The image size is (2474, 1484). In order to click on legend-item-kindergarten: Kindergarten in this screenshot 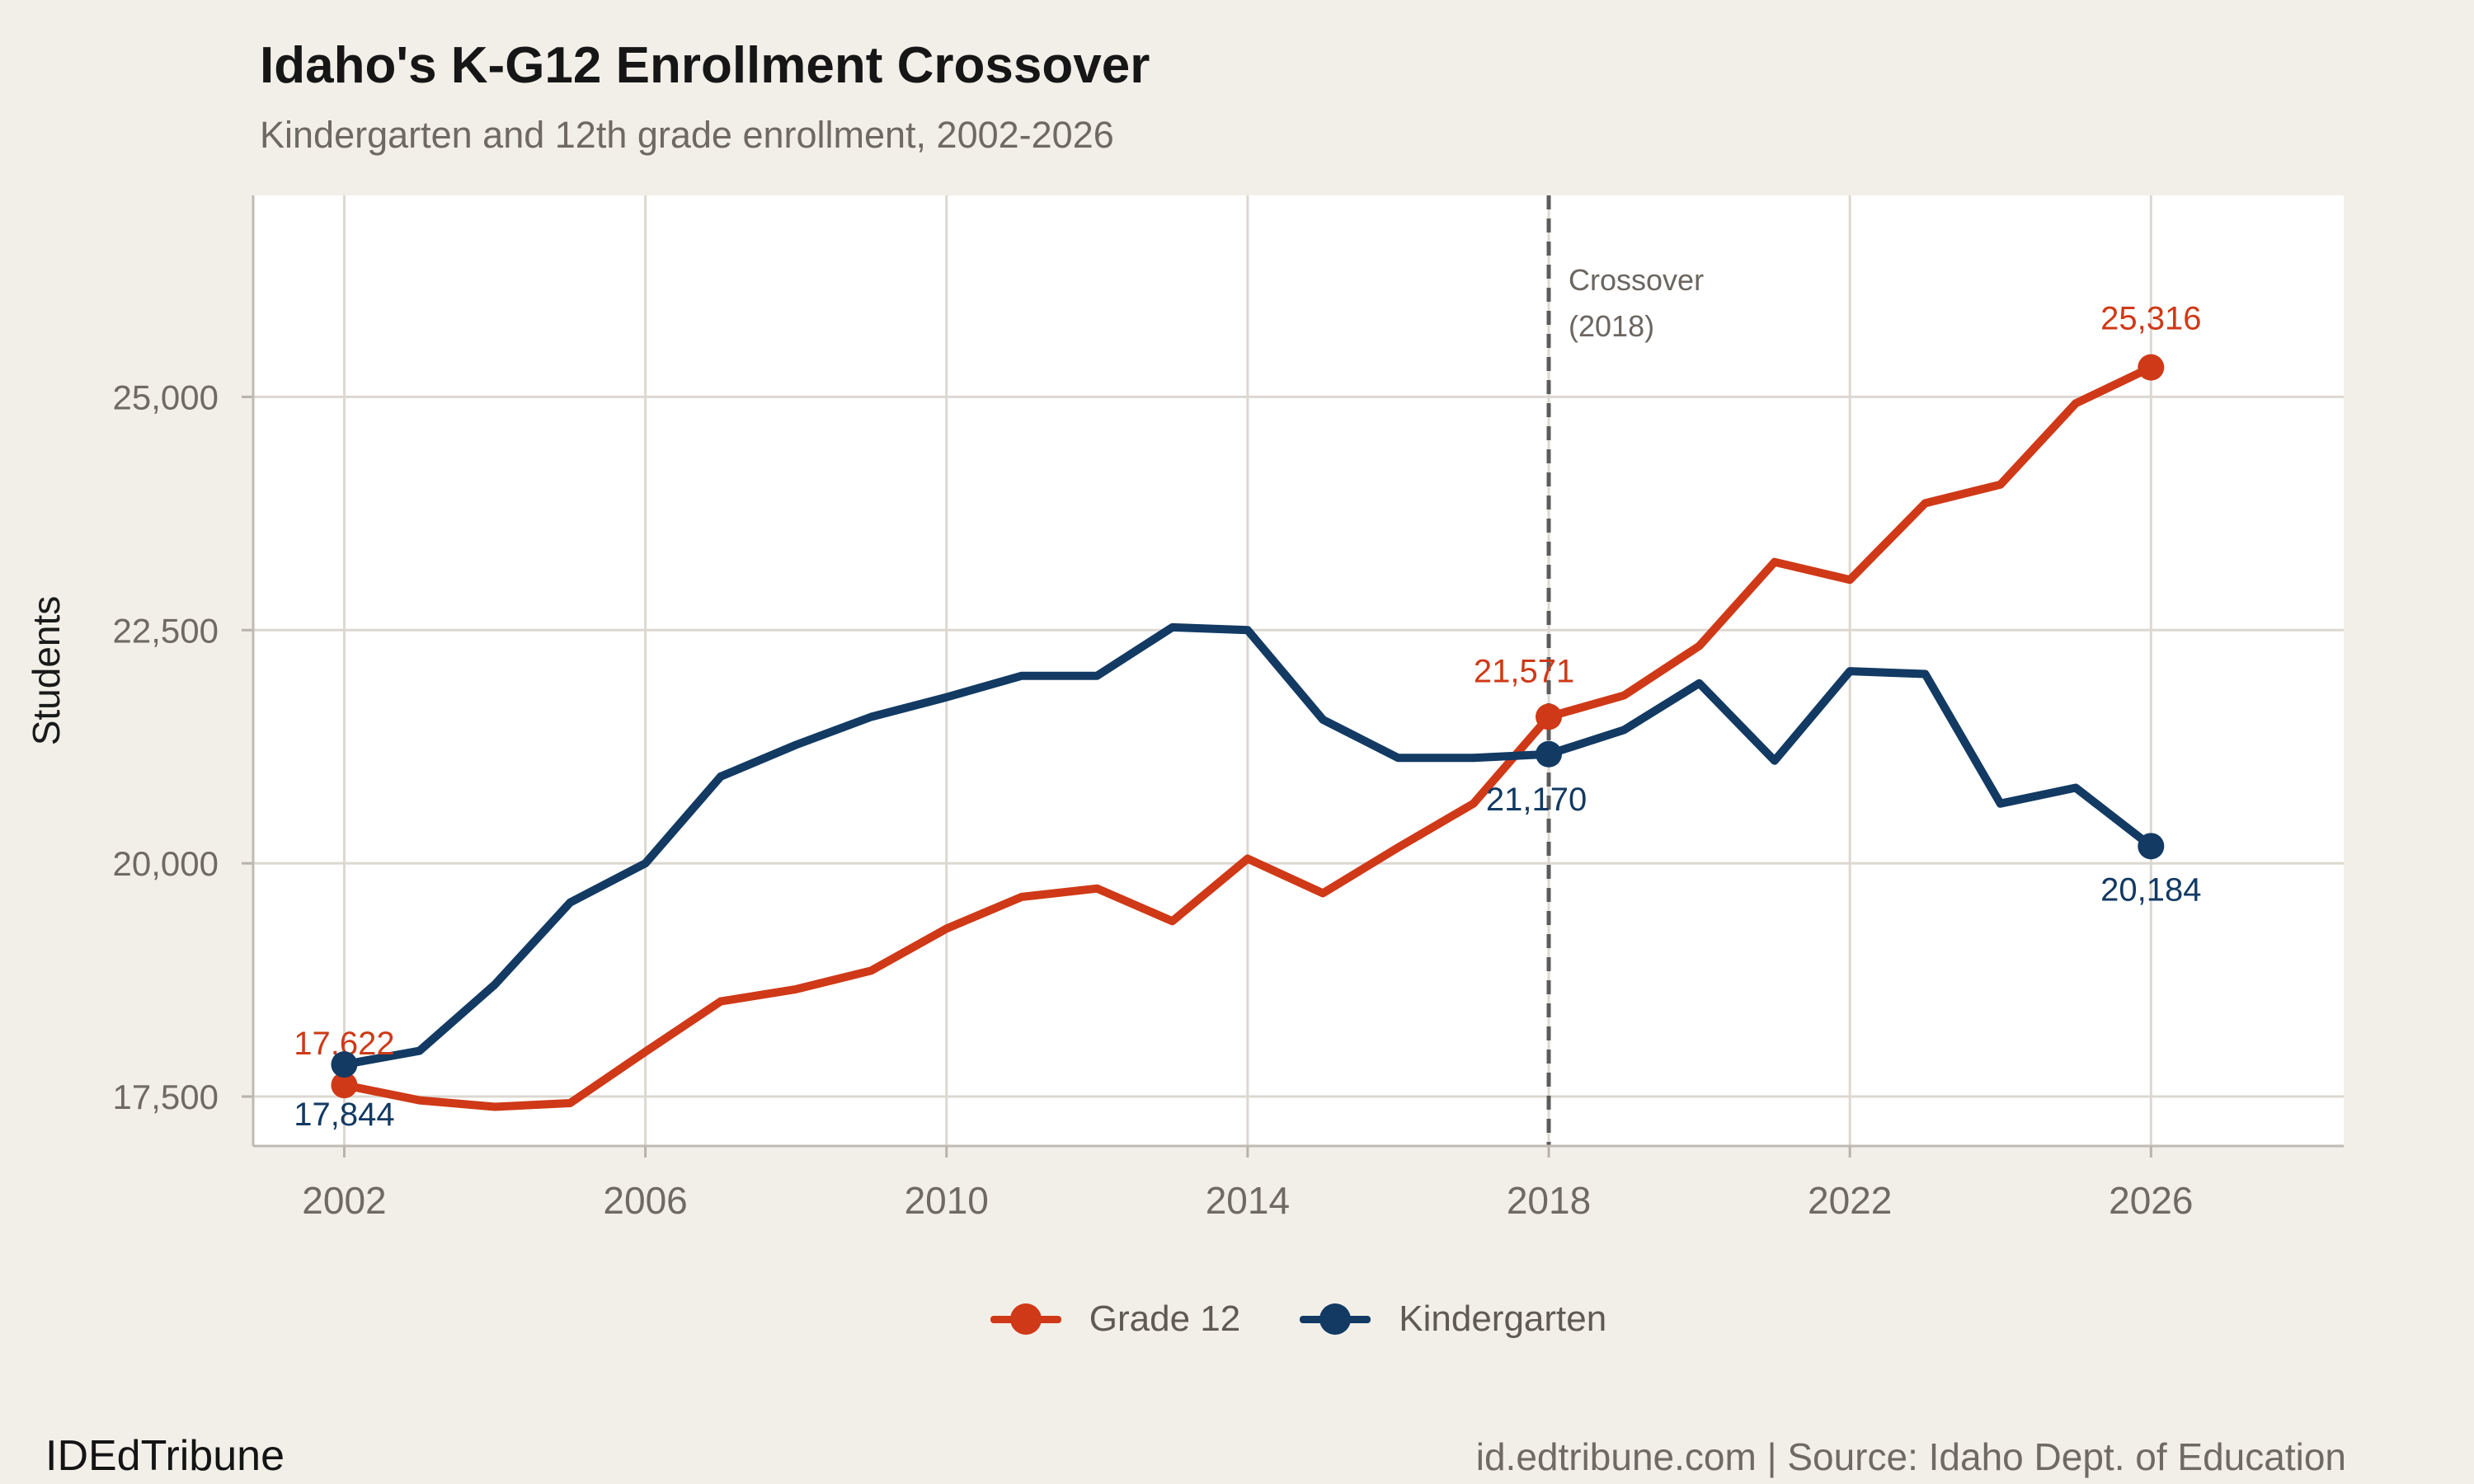, I will do `click(1453, 1319)`.